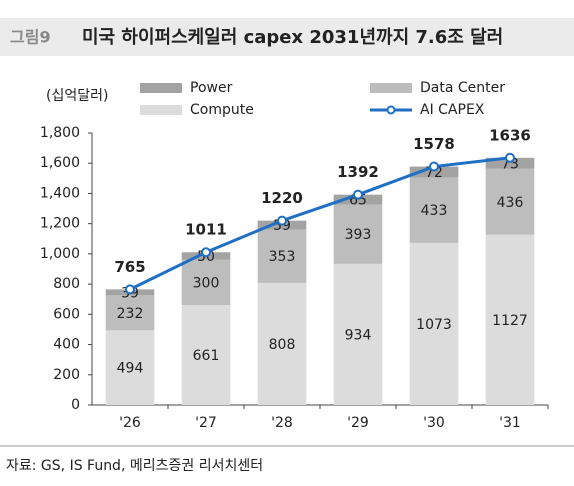 This screenshot has height=486, width=574. I want to click on legend-label: AI CAPEX, so click(452, 110).